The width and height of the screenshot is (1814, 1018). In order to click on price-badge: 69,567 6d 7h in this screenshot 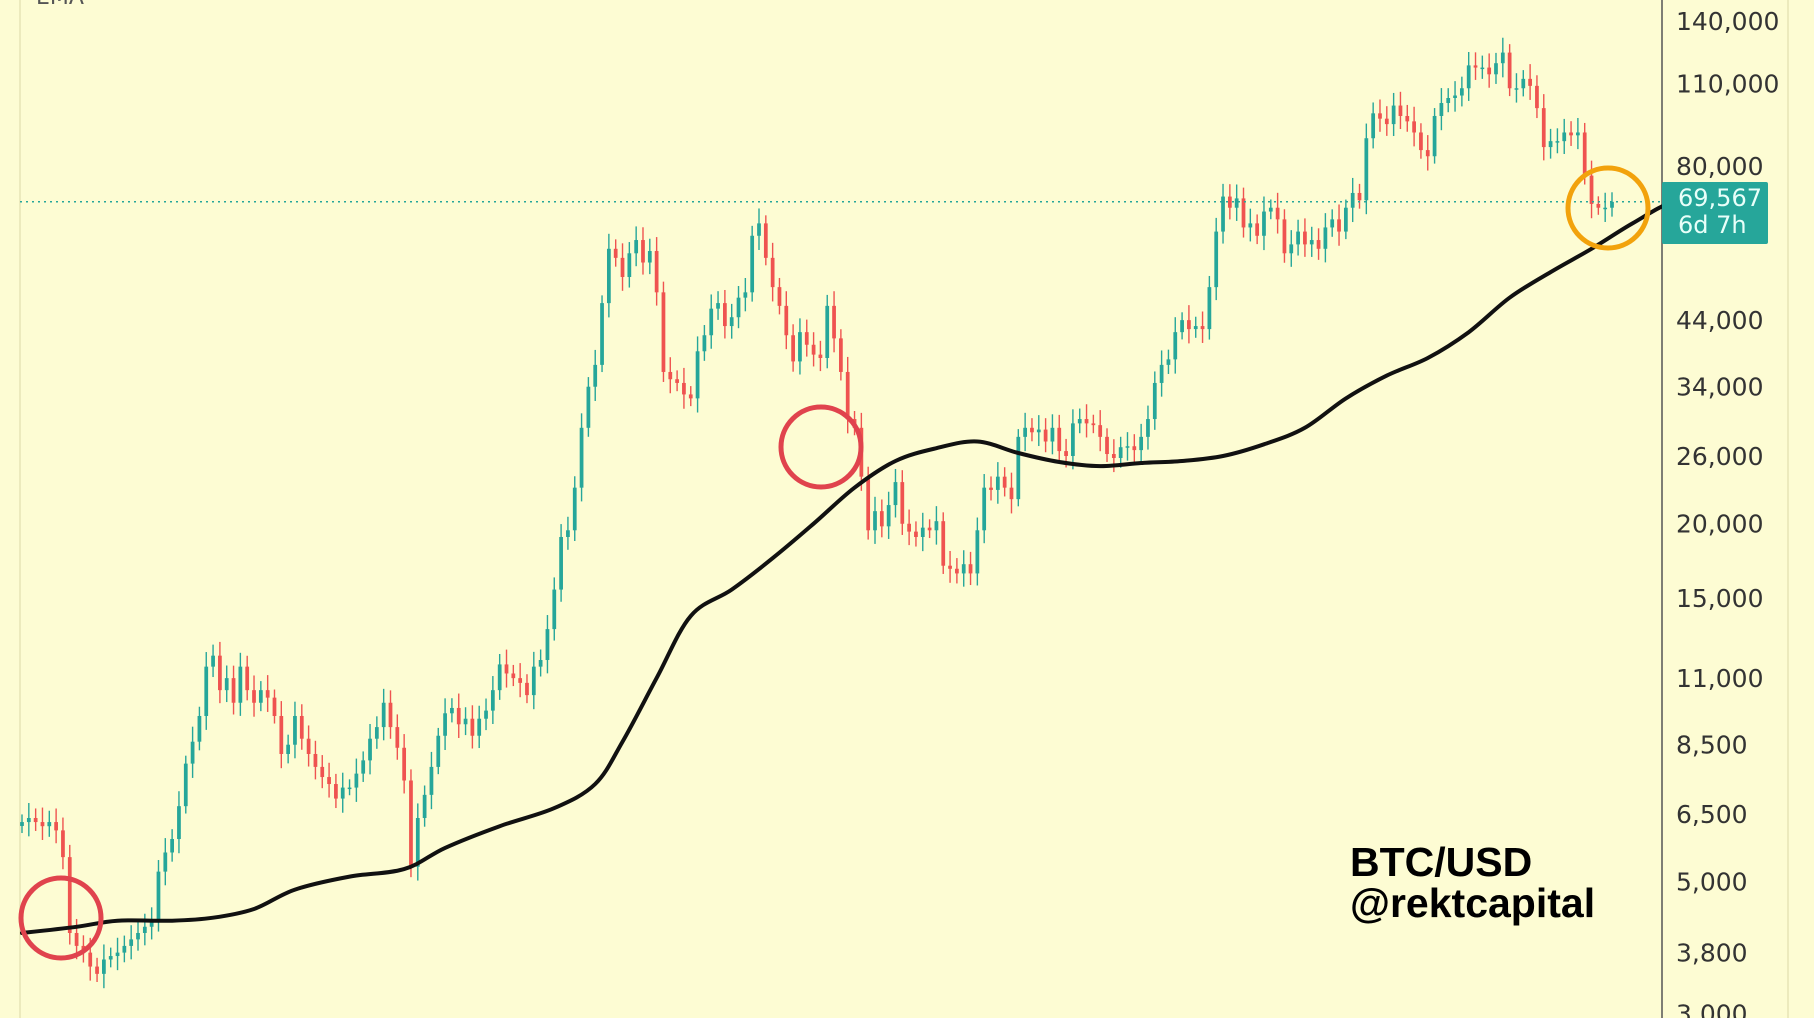, I will do `click(1715, 213)`.